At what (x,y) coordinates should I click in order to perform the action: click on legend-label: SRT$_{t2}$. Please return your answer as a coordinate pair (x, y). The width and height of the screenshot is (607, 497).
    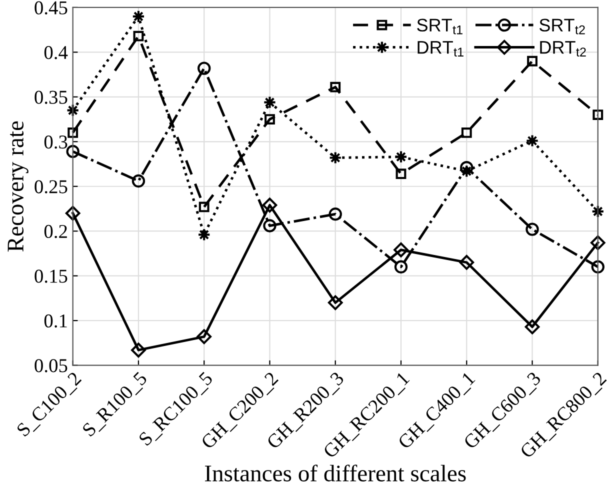
    Looking at the image, I should click on (562, 26).